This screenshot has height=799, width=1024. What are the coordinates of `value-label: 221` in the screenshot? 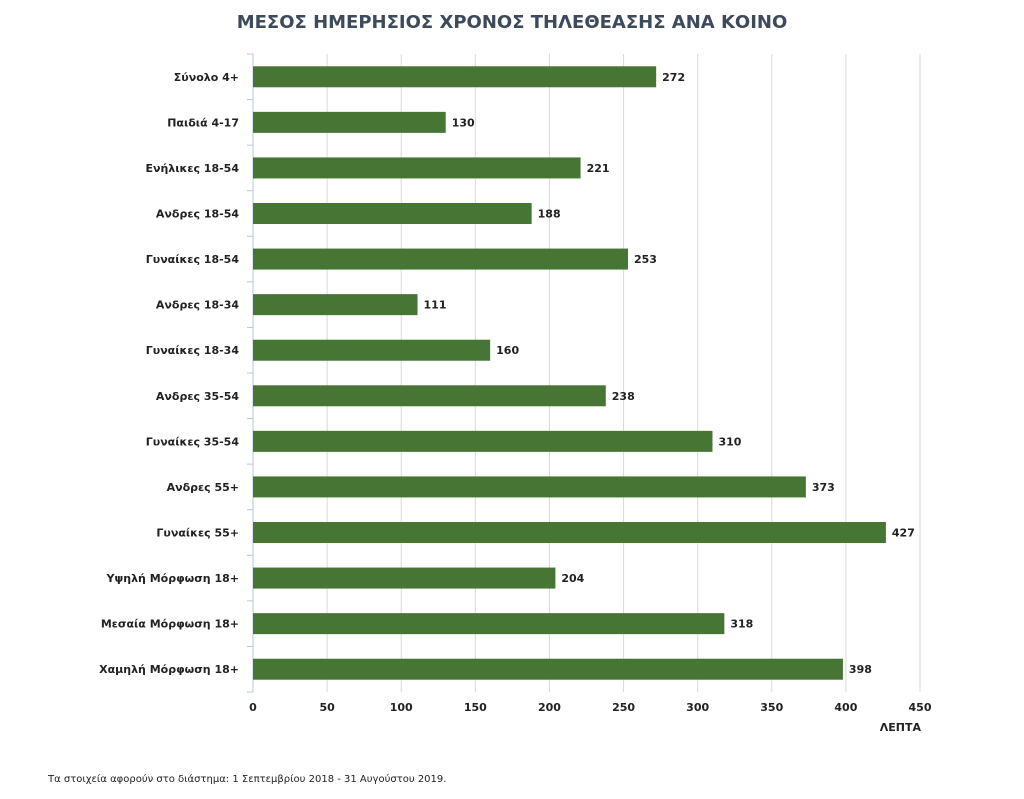 It's located at (598, 168).